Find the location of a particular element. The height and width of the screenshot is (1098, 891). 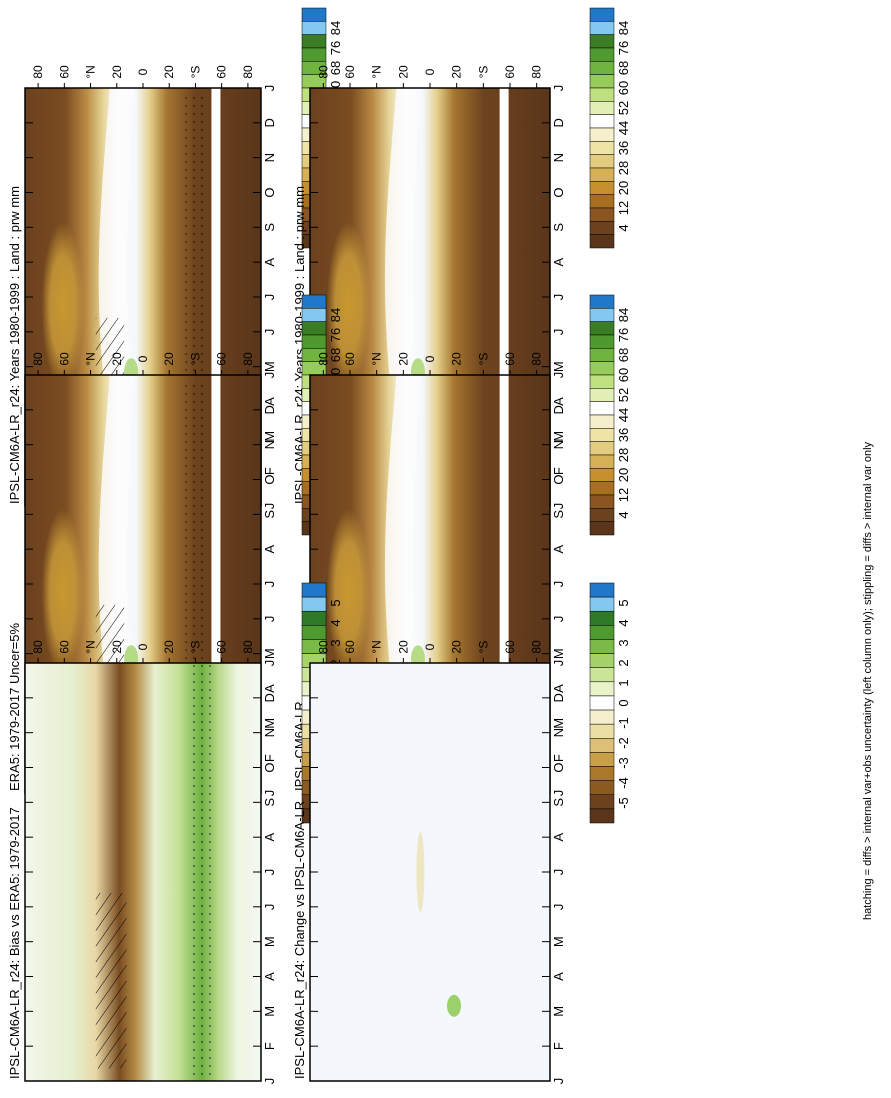

month-label: S is located at coordinates (269, 802).